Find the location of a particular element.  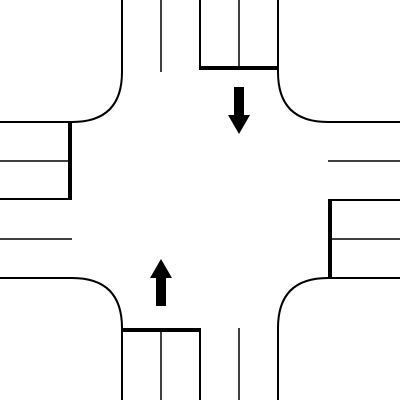

arrow-up-icon is located at coordinates (161, 282).